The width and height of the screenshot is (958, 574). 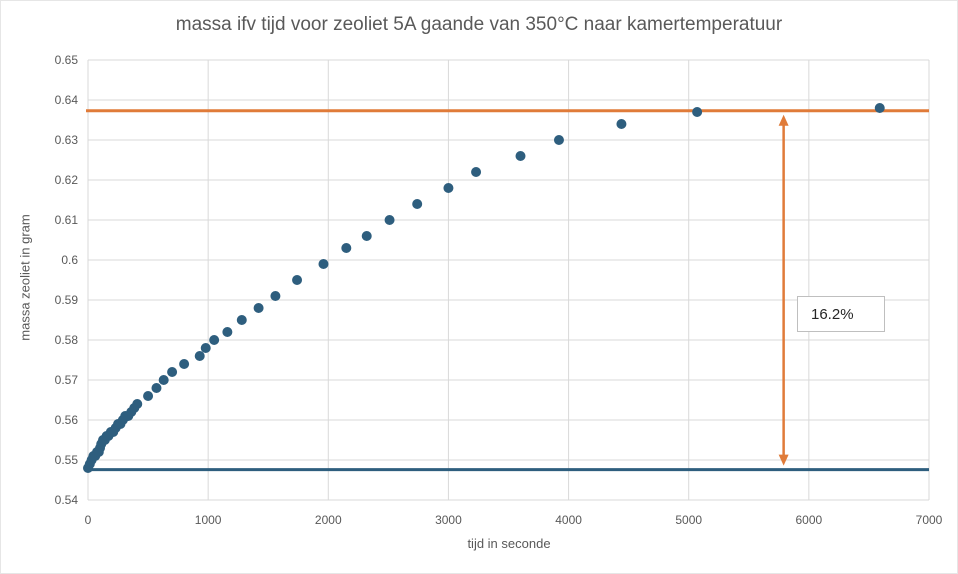 What do you see at coordinates (688, 520) in the screenshot?
I see `x-tick-label: 5000` at bounding box center [688, 520].